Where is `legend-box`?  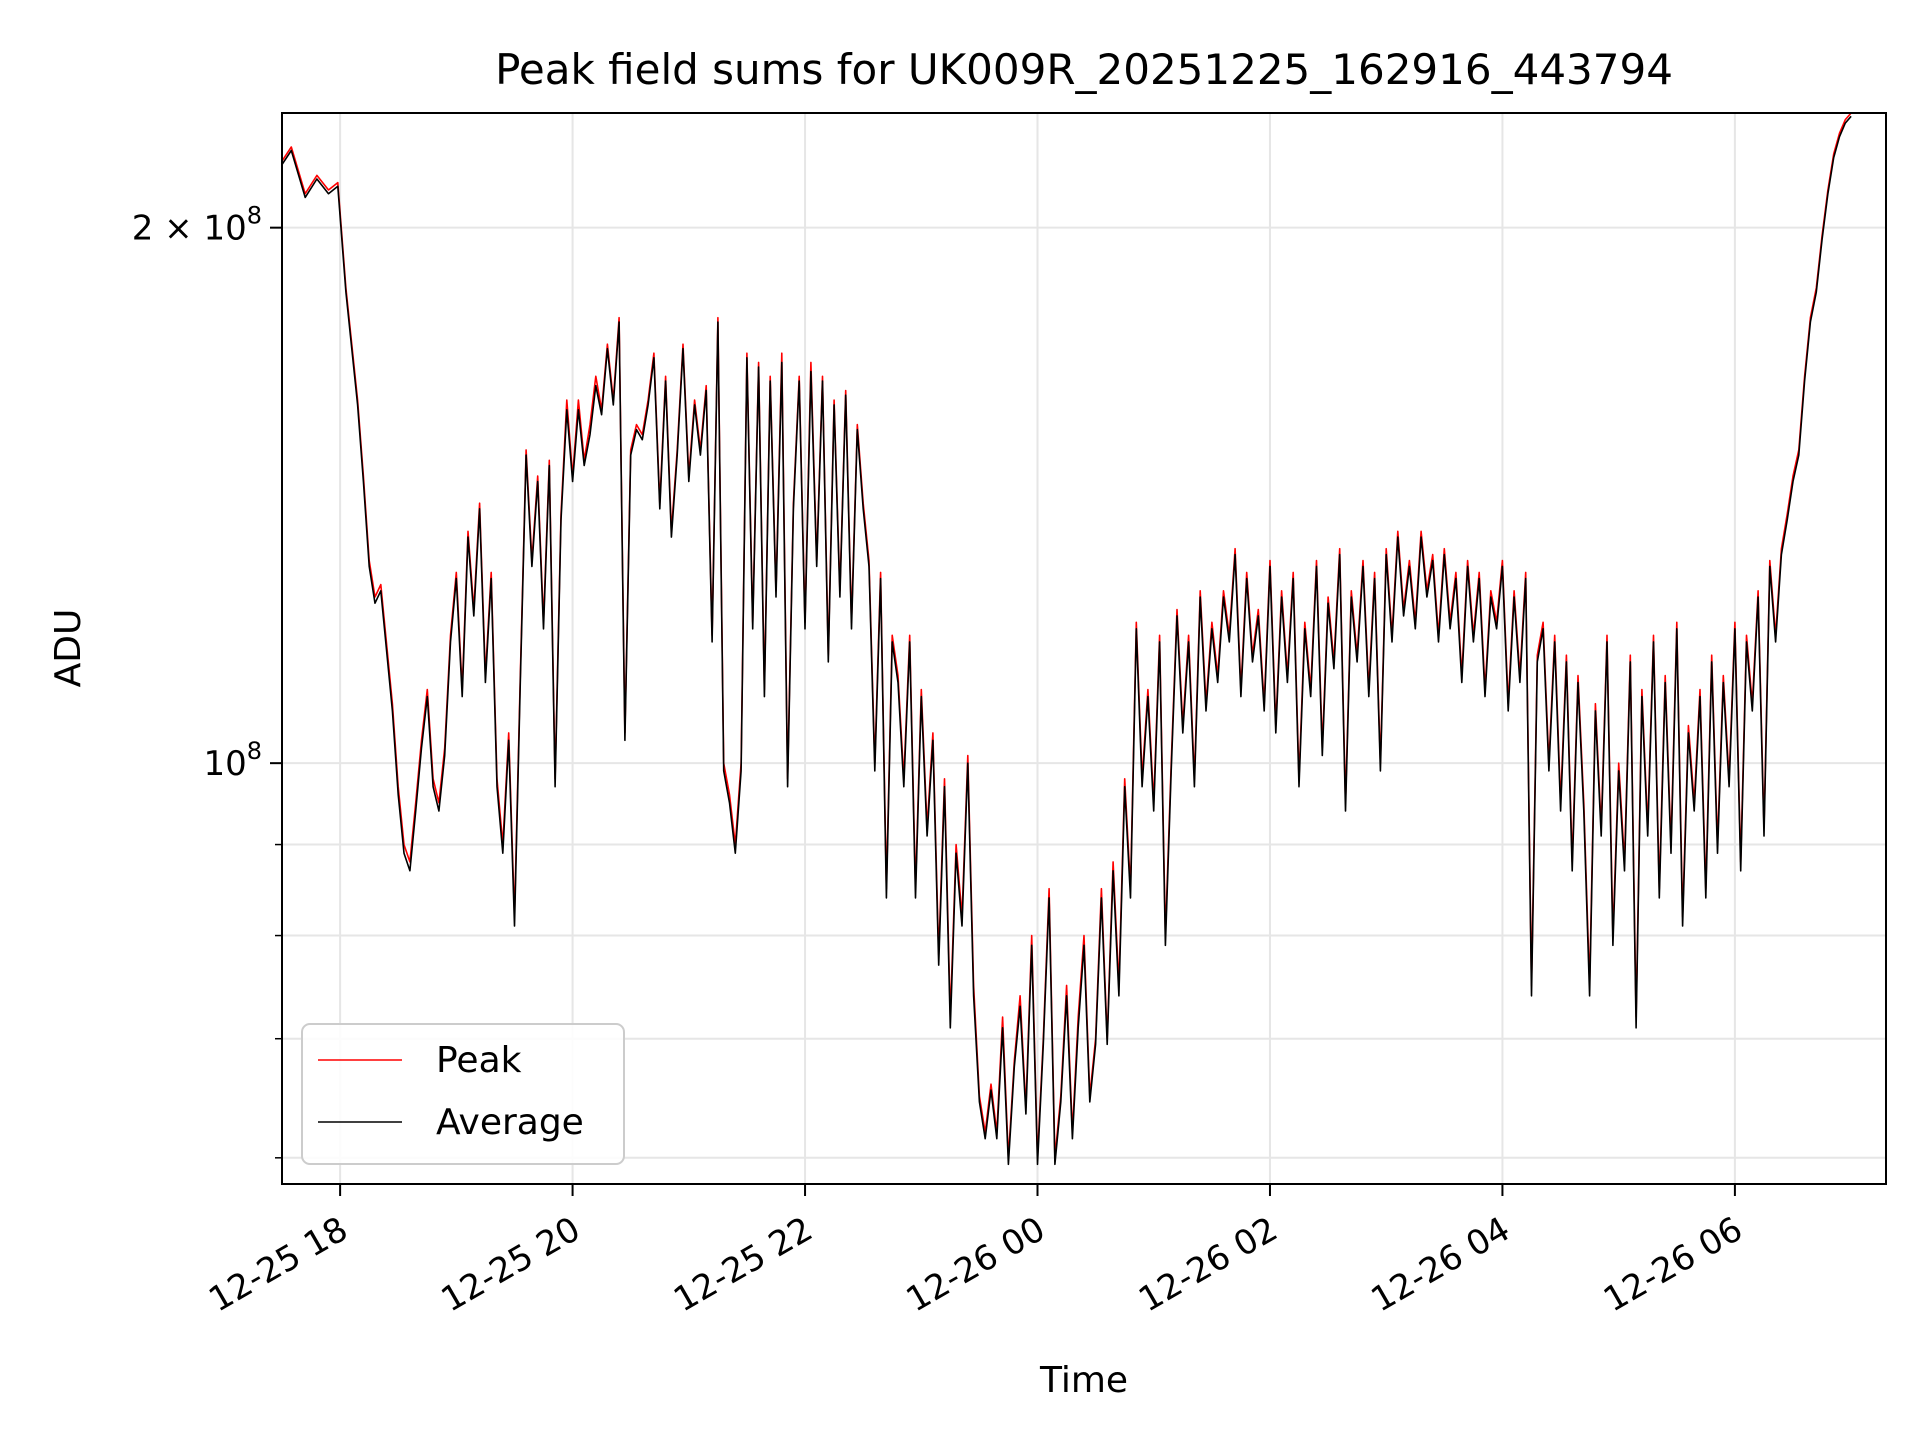 legend-box is located at coordinates (463, 1094).